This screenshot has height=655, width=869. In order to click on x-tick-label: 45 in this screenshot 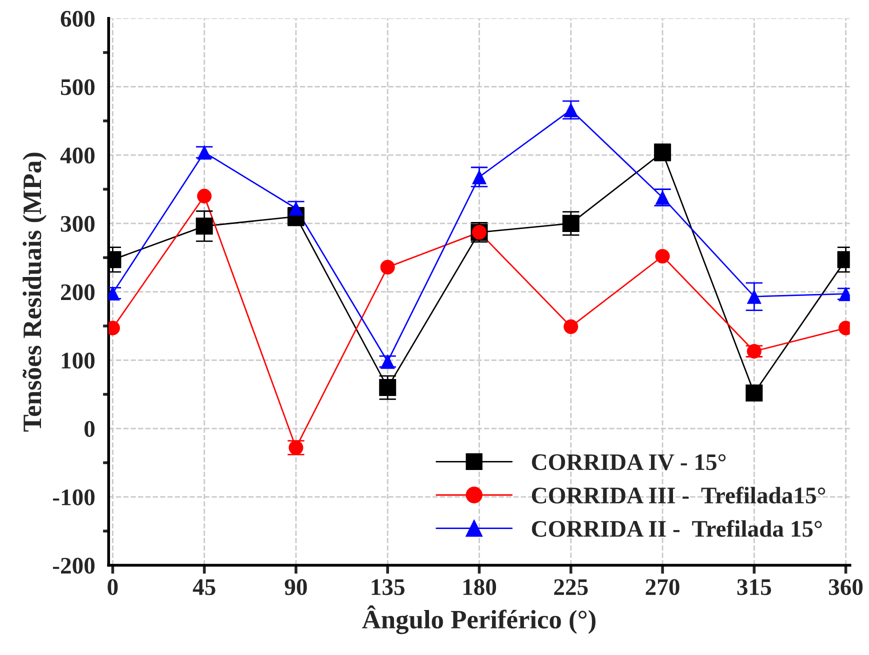, I will do `click(204, 587)`.